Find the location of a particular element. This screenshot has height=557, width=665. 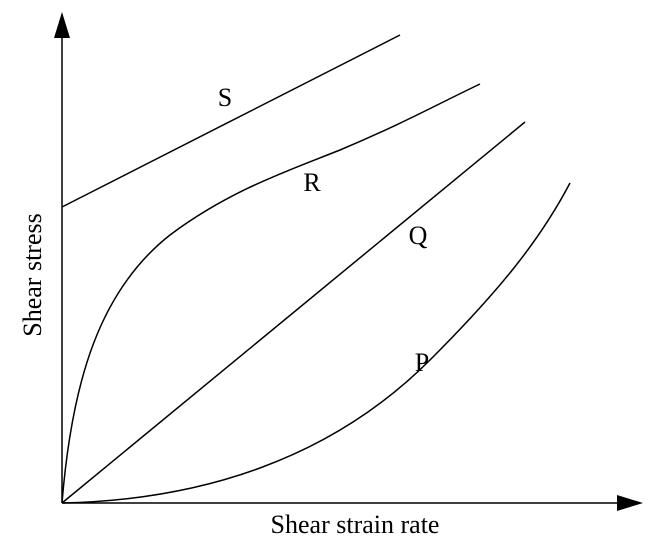

curve-label: Q is located at coordinates (418, 235).